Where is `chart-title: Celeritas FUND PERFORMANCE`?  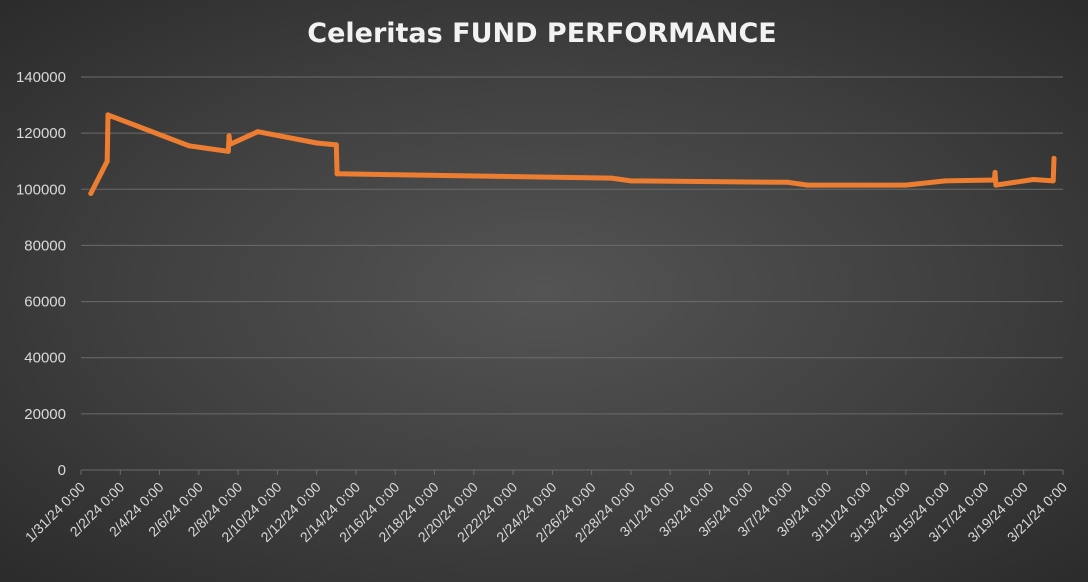
chart-title: Celeritas FUND PERFORMANCE is located at coordinates (541, 33).